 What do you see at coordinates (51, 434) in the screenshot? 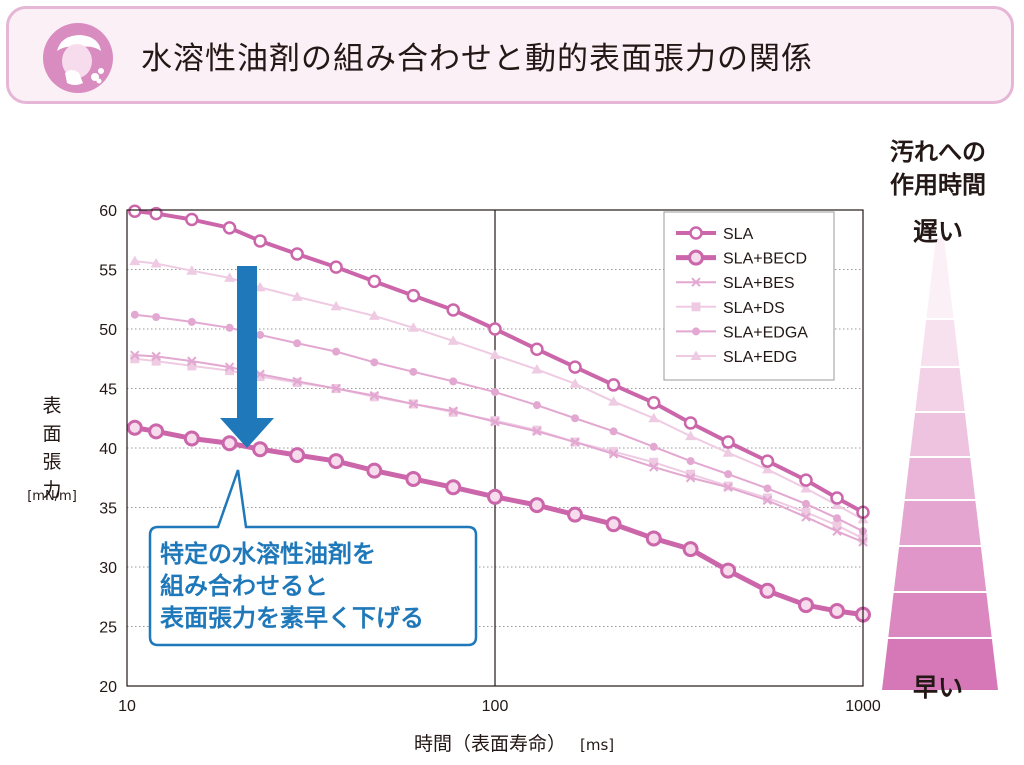
I see `y-axis-label-char: 面` at bounding box center [51, 434].